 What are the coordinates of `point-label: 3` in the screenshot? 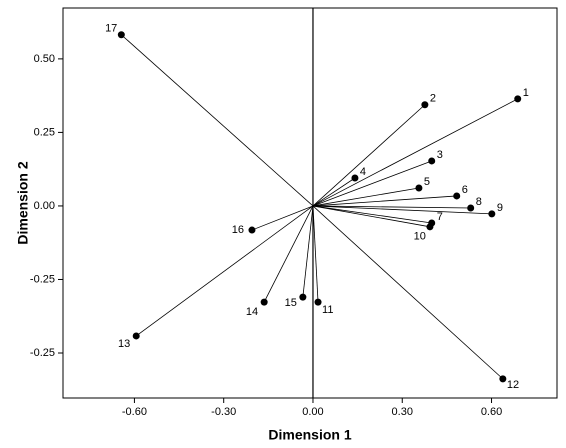 It's located at (440, 155).